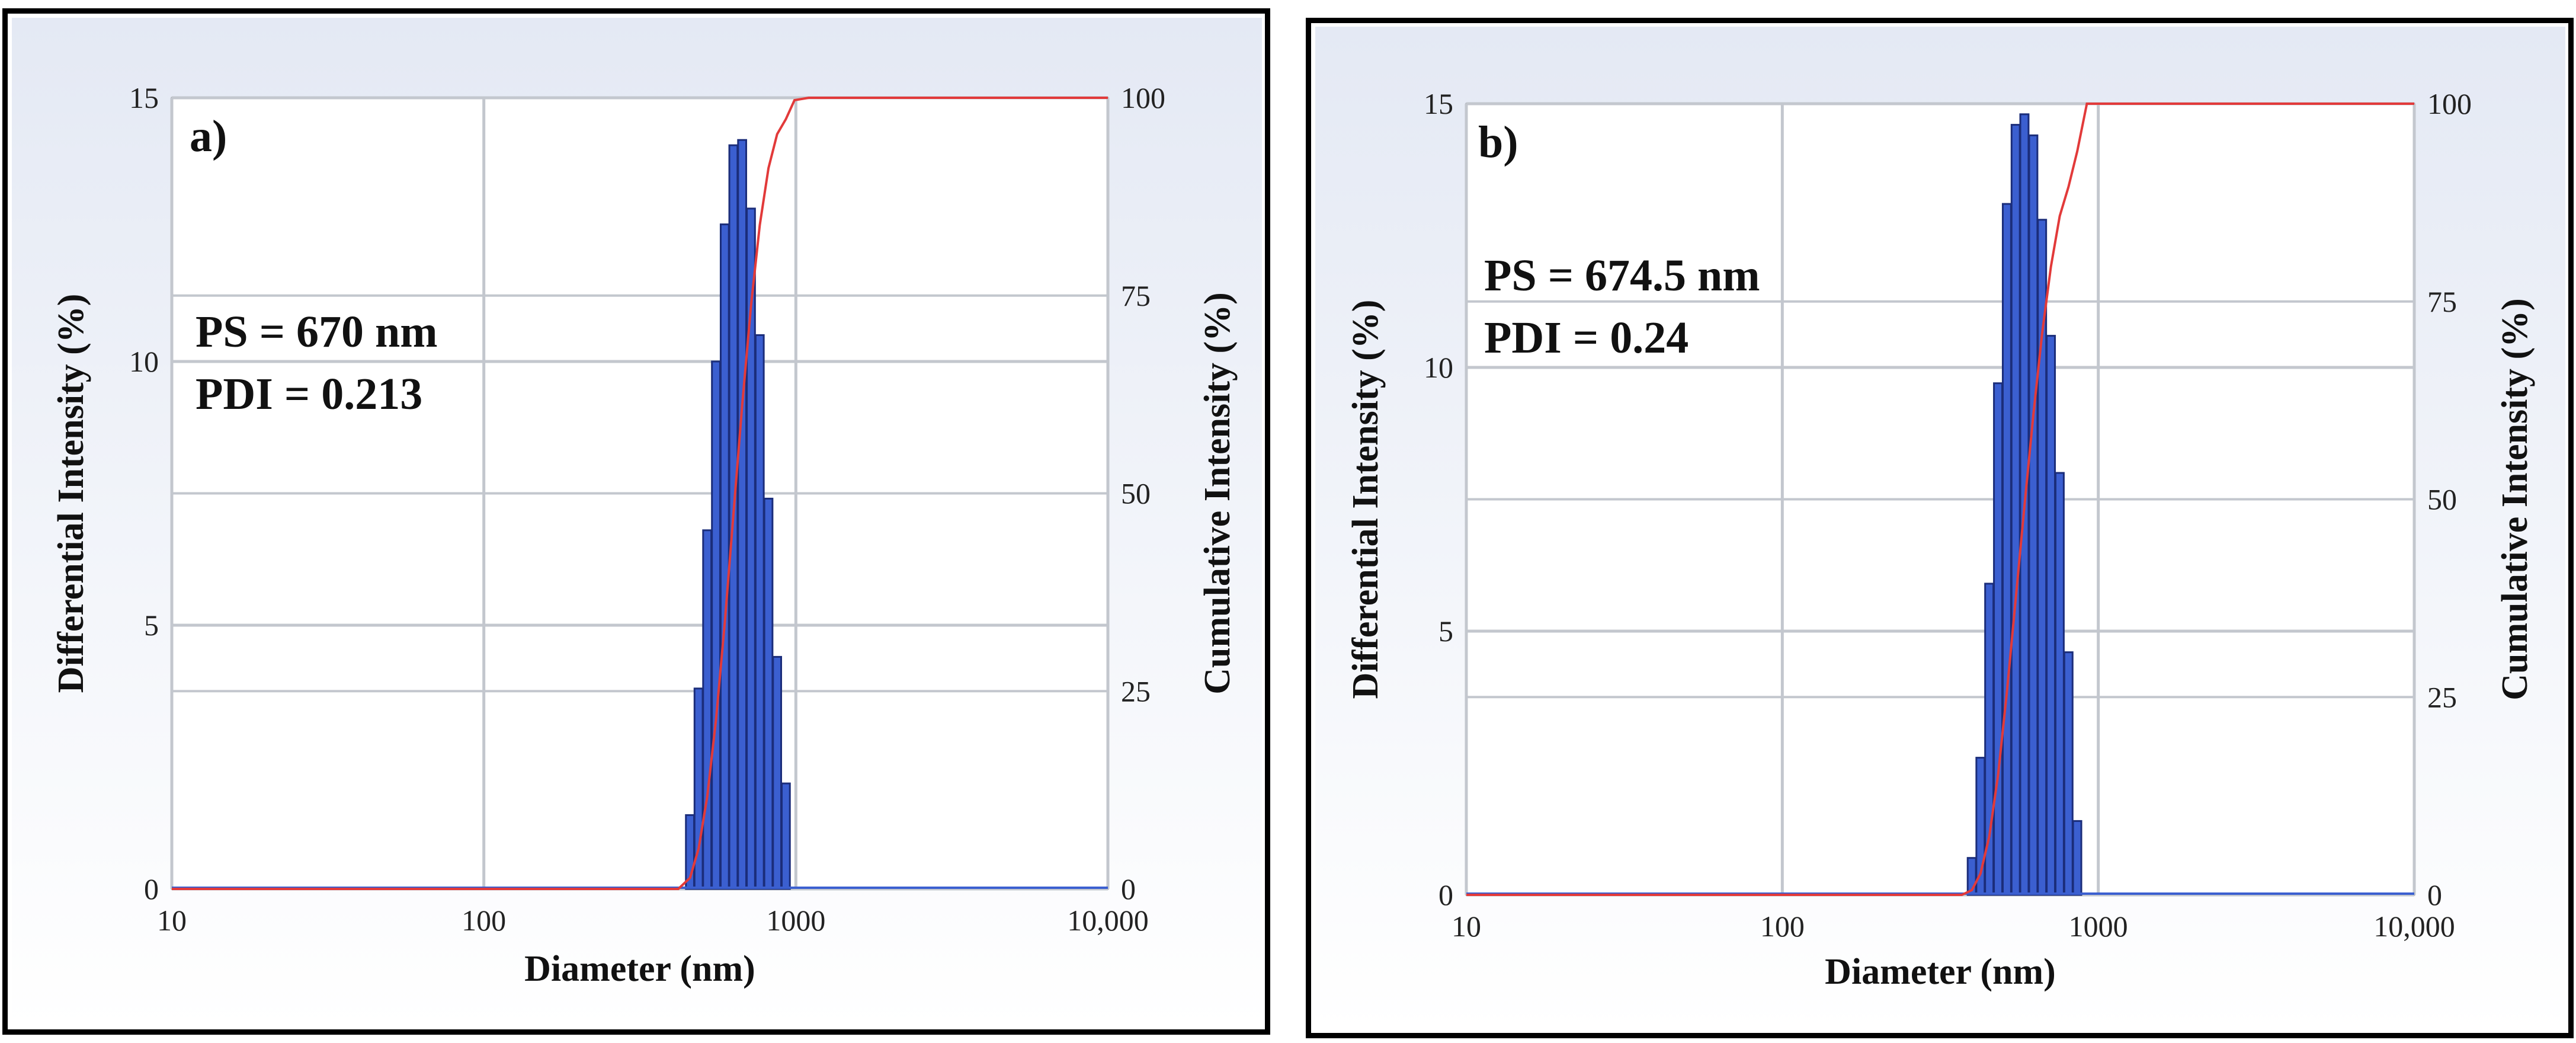 The image size is (2576, 1043). Describe the element at coordinates (2442, 697) in the screenshot. I see `panel-b-y2-tick-label: 25` at that location.